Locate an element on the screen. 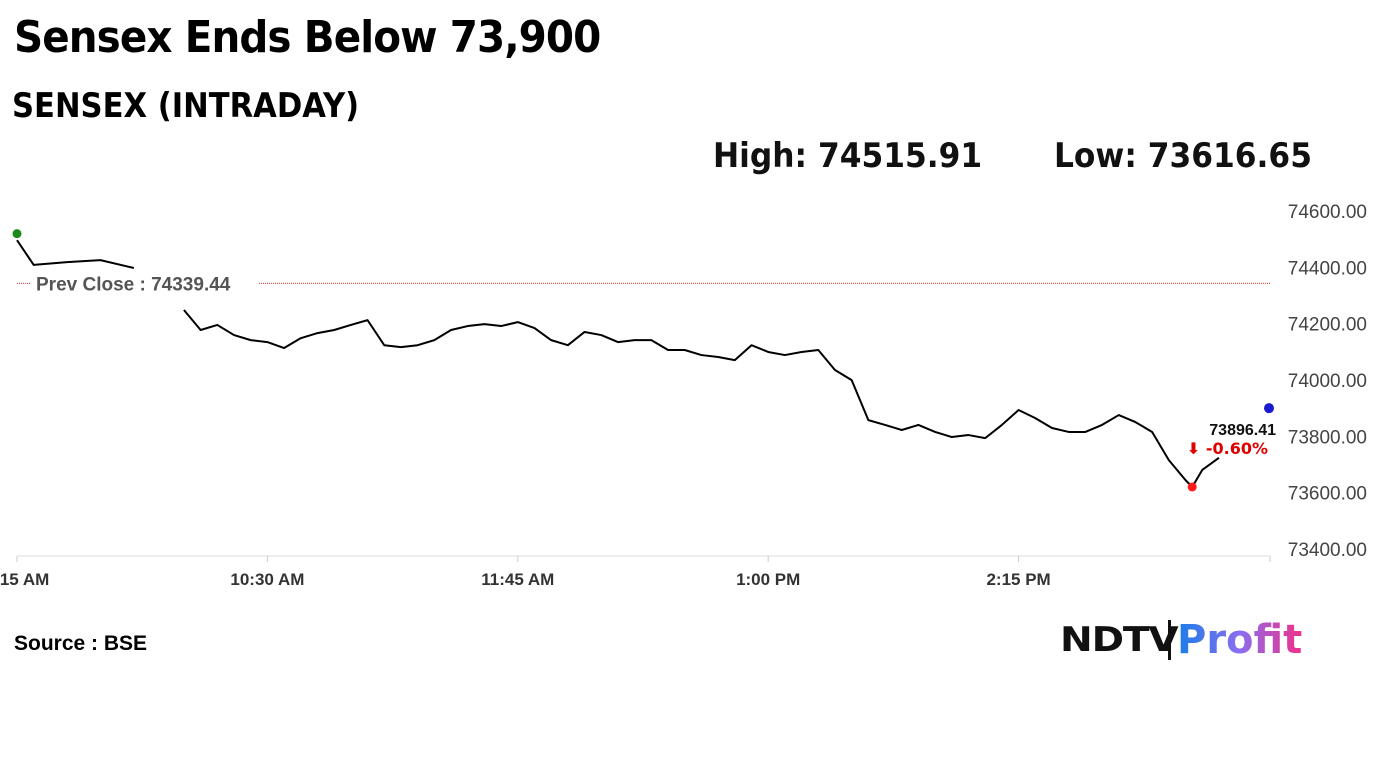 The image size is (1382, 777). ndtv-profit-logo: NDTV Profit is located at coordinates (1181, 640).